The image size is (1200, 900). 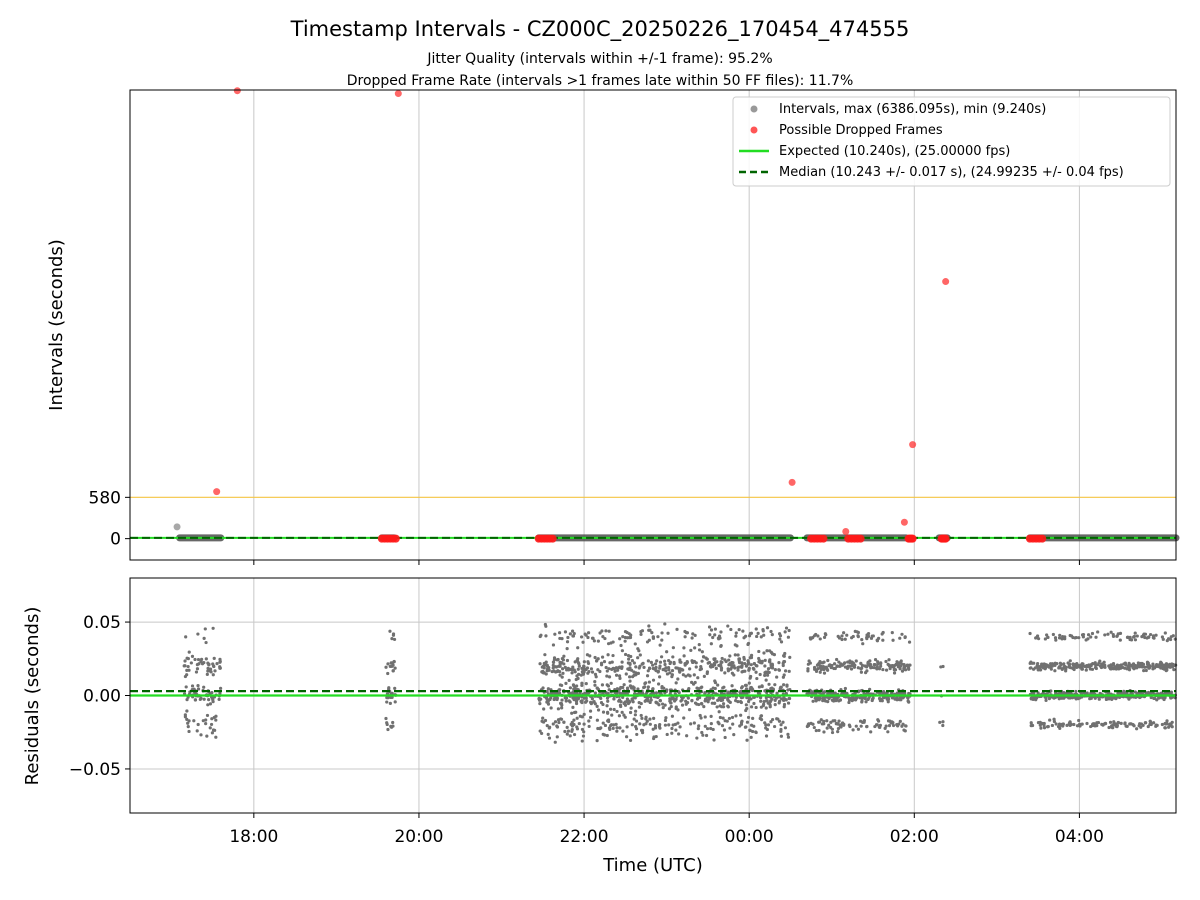 I want to click on interval-point, so click(x=177, y=527).